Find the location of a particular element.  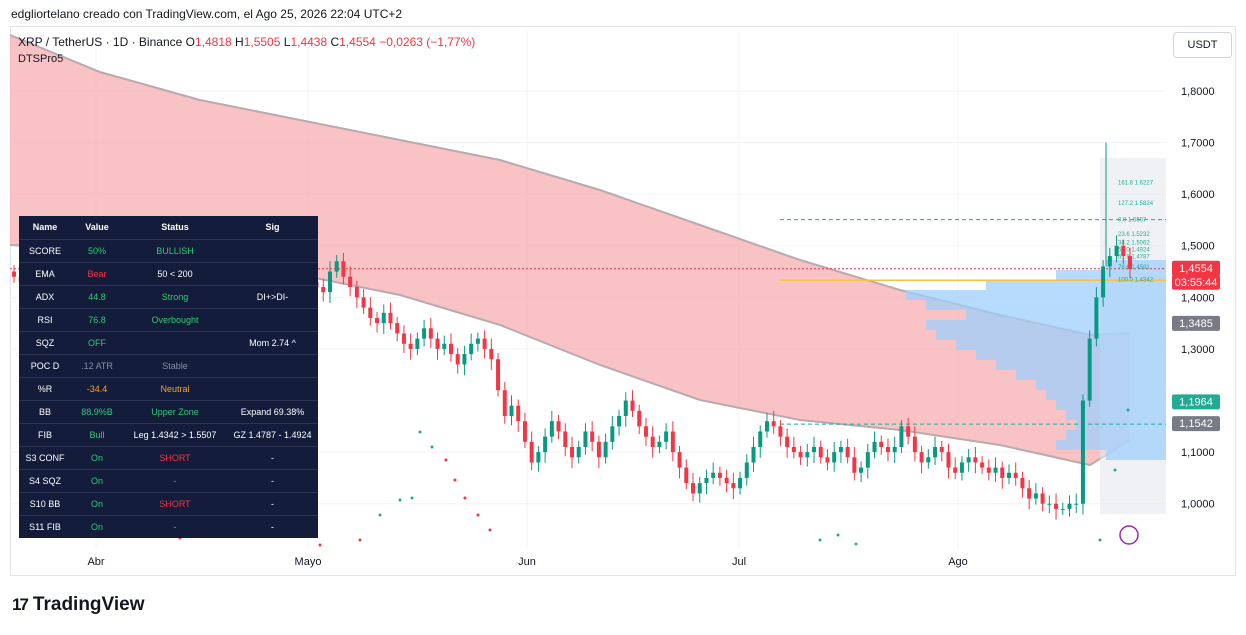

dashboard-cell: SCORE is located at coordinates (44, 251).